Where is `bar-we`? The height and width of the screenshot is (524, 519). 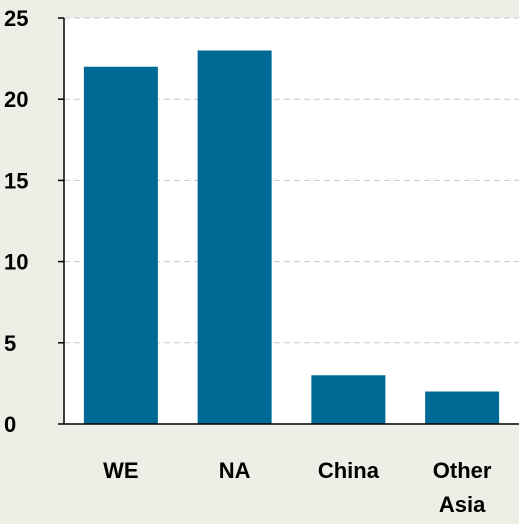
bar-we is located at coordinates (120, 245).